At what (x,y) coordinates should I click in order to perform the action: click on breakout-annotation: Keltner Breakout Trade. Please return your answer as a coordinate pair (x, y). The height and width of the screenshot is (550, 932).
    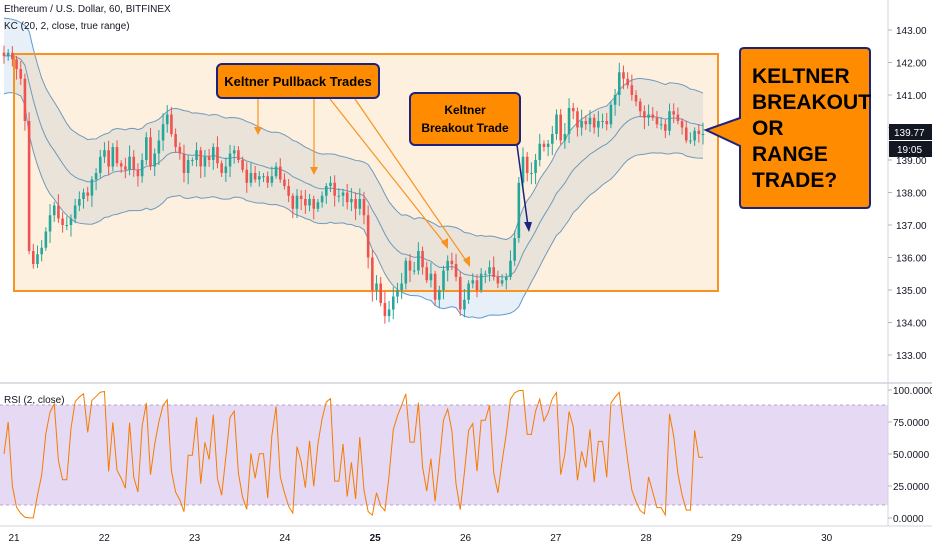
    Looking at the image, I should click on (470, 162).